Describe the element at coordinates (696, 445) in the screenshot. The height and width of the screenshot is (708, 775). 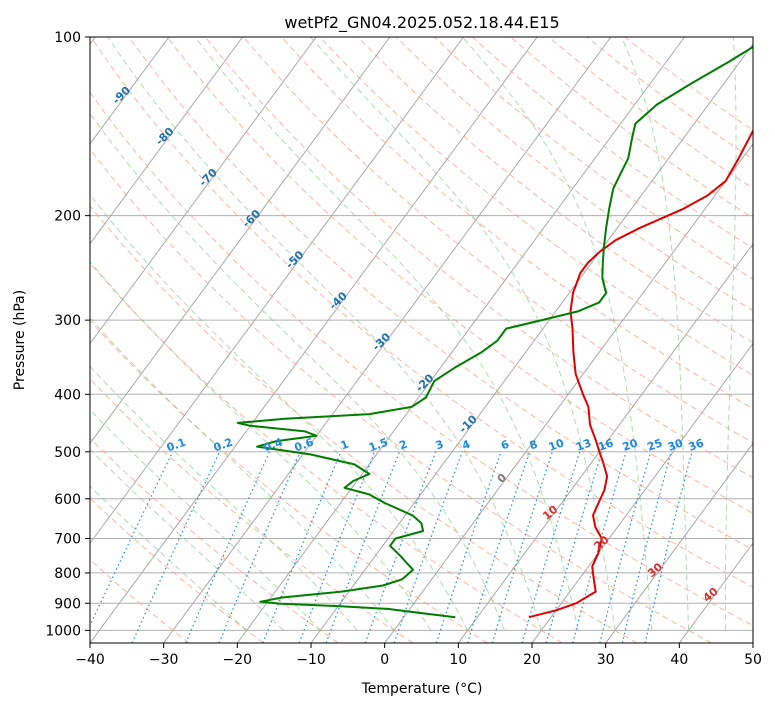
I see `mixing-ratio-label: 36` at that location.